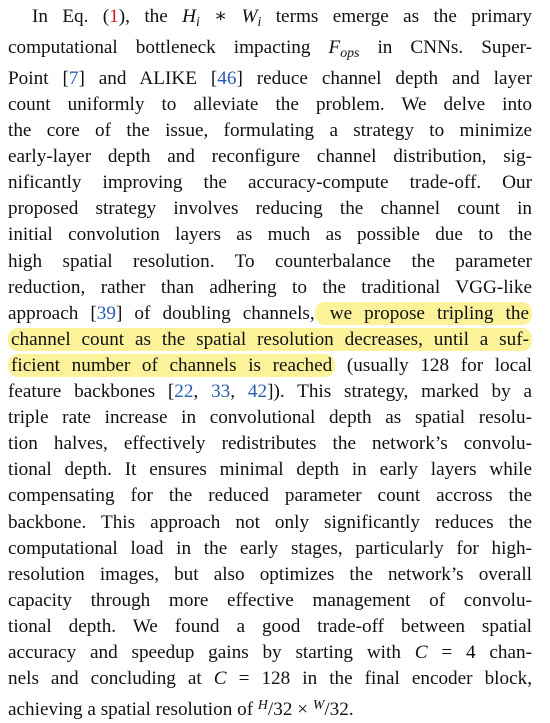  What do you see at coordinates (168, 47) in the screenshot?
I see `text-run: computational bottleneck impacting` at bounding box center [168, 47].